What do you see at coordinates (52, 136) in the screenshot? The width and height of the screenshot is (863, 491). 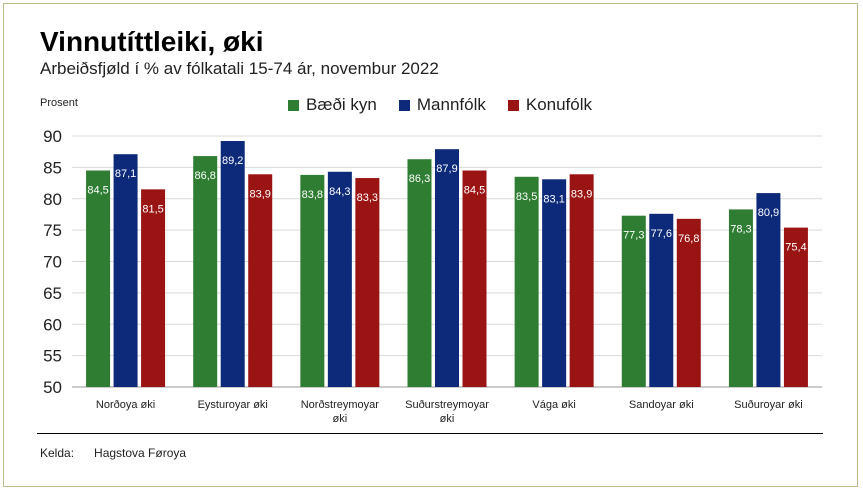 I see `y-tick-label: 90` at bounding box center [52, 136].